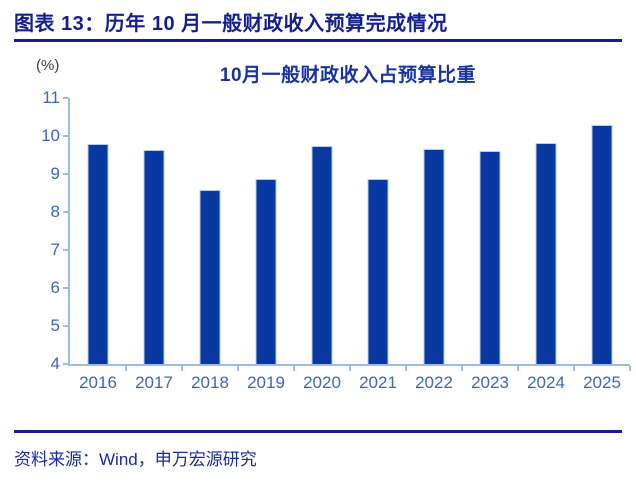 This screenshot has height=490, width=636. Describe the element at coordinates (490, 257) in the screenshot. I see `bar-2023` at that location.